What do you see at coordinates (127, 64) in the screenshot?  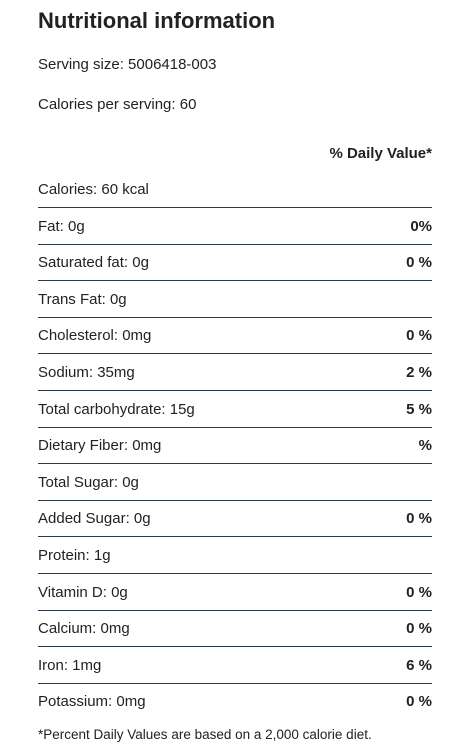 I see `serving-size: Serving size: 5006418-003` at bounding box center [127, 64].